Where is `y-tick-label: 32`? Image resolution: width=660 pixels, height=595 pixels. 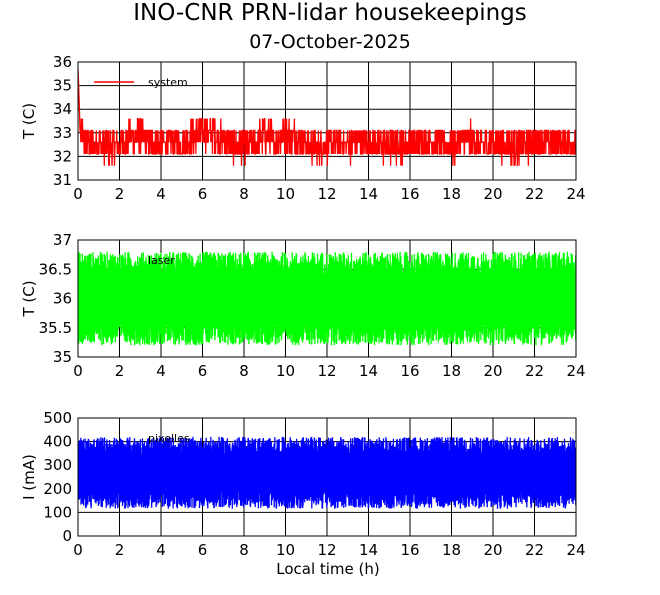 y-tick-label: 32 is located at coordinates (62, 156).